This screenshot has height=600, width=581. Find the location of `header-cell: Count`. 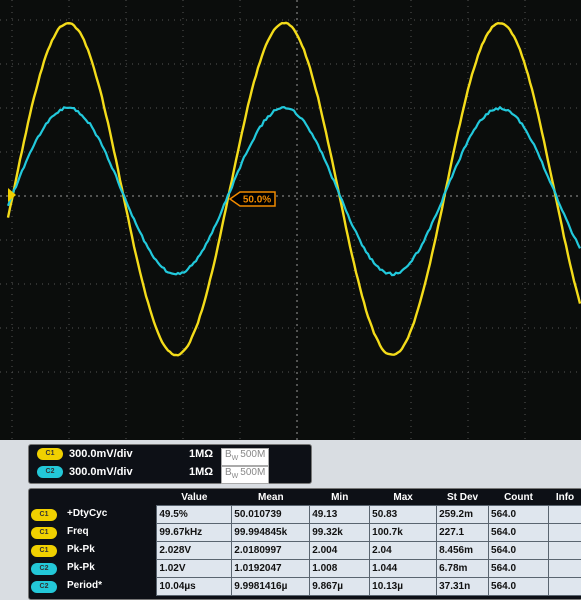

header-cell: Count is located at coordinates (519, 497).